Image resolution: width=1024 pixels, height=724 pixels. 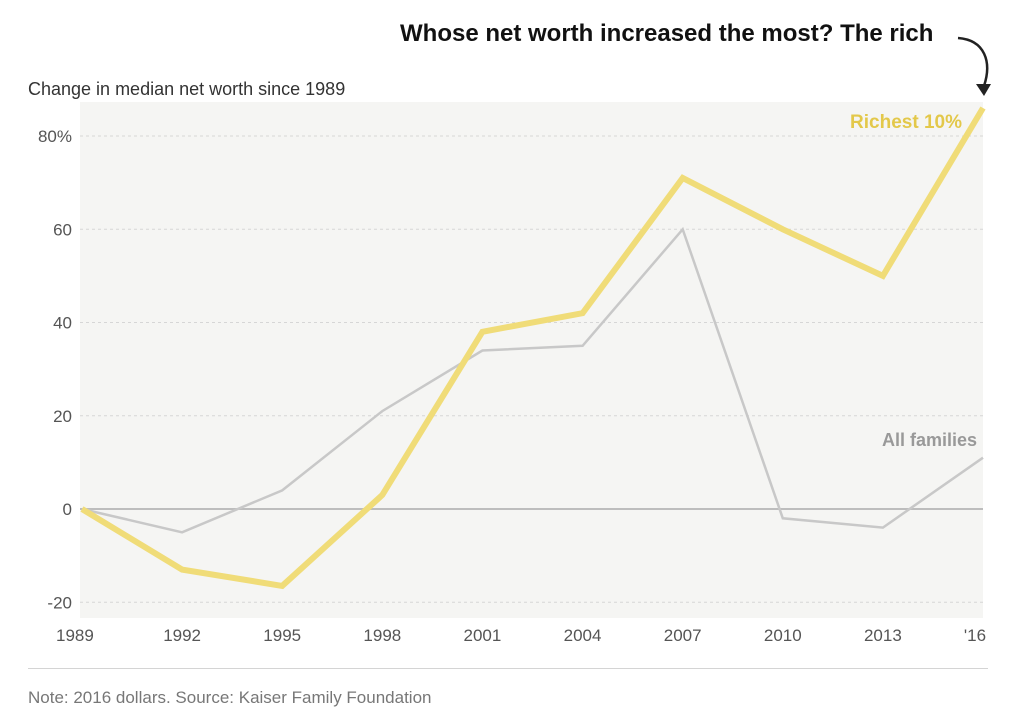 I want to click on x-tick-label: 2004, so click(x=583, y=635).